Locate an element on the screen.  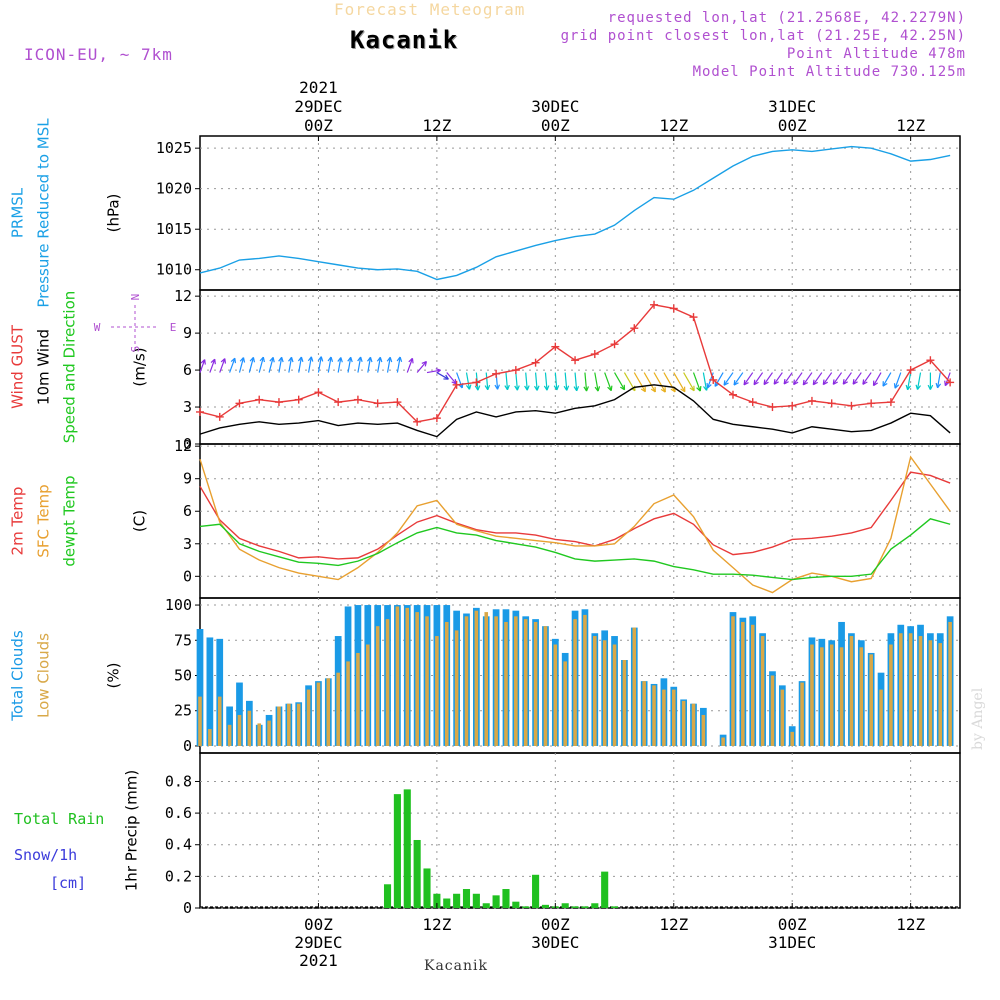
bottom-time-label: 2021 is located at coordinates (318, 960).